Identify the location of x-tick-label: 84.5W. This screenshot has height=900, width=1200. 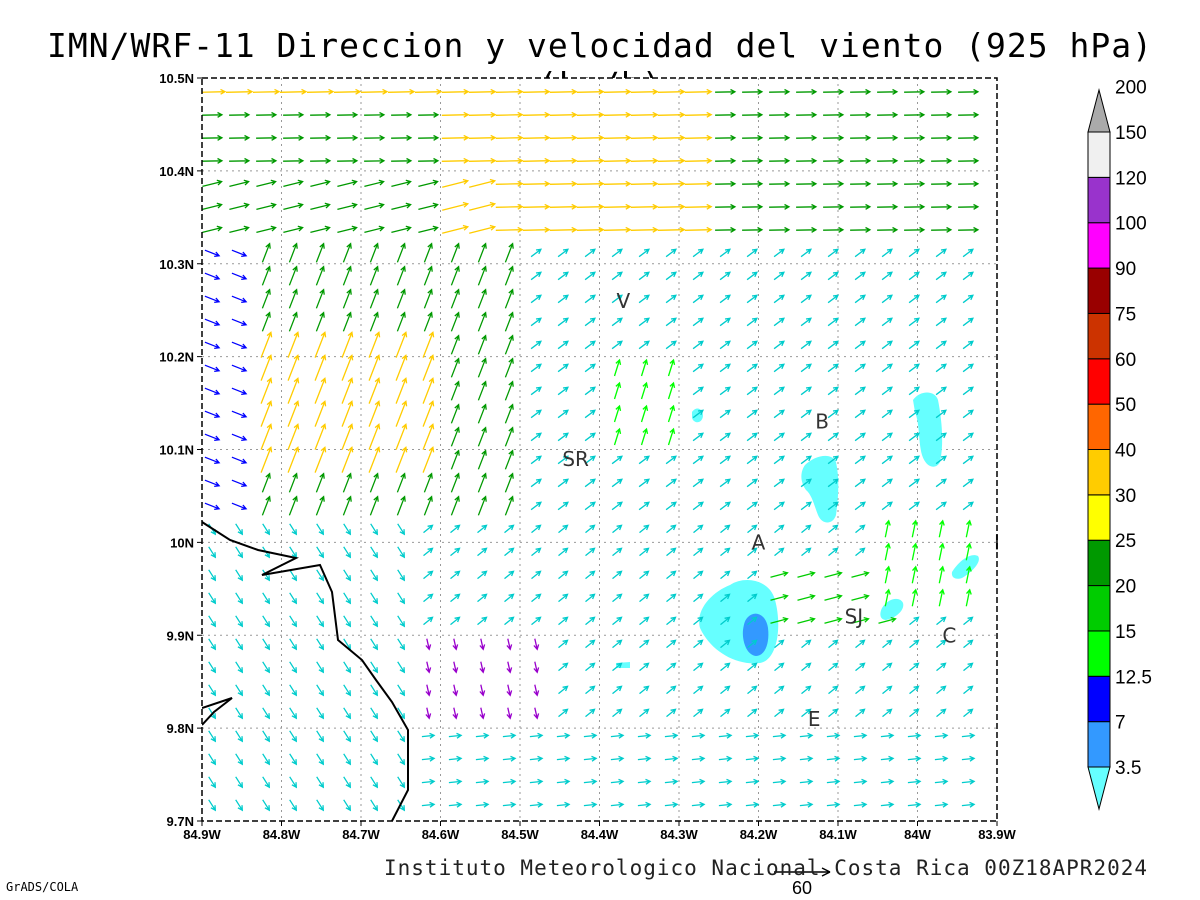
(520, 834).